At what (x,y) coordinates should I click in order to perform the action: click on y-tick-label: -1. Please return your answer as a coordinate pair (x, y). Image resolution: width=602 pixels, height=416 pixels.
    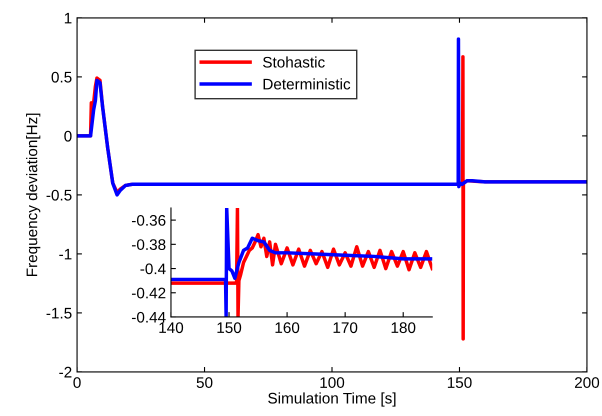
    Looking at the image, I should click on (65, 254).